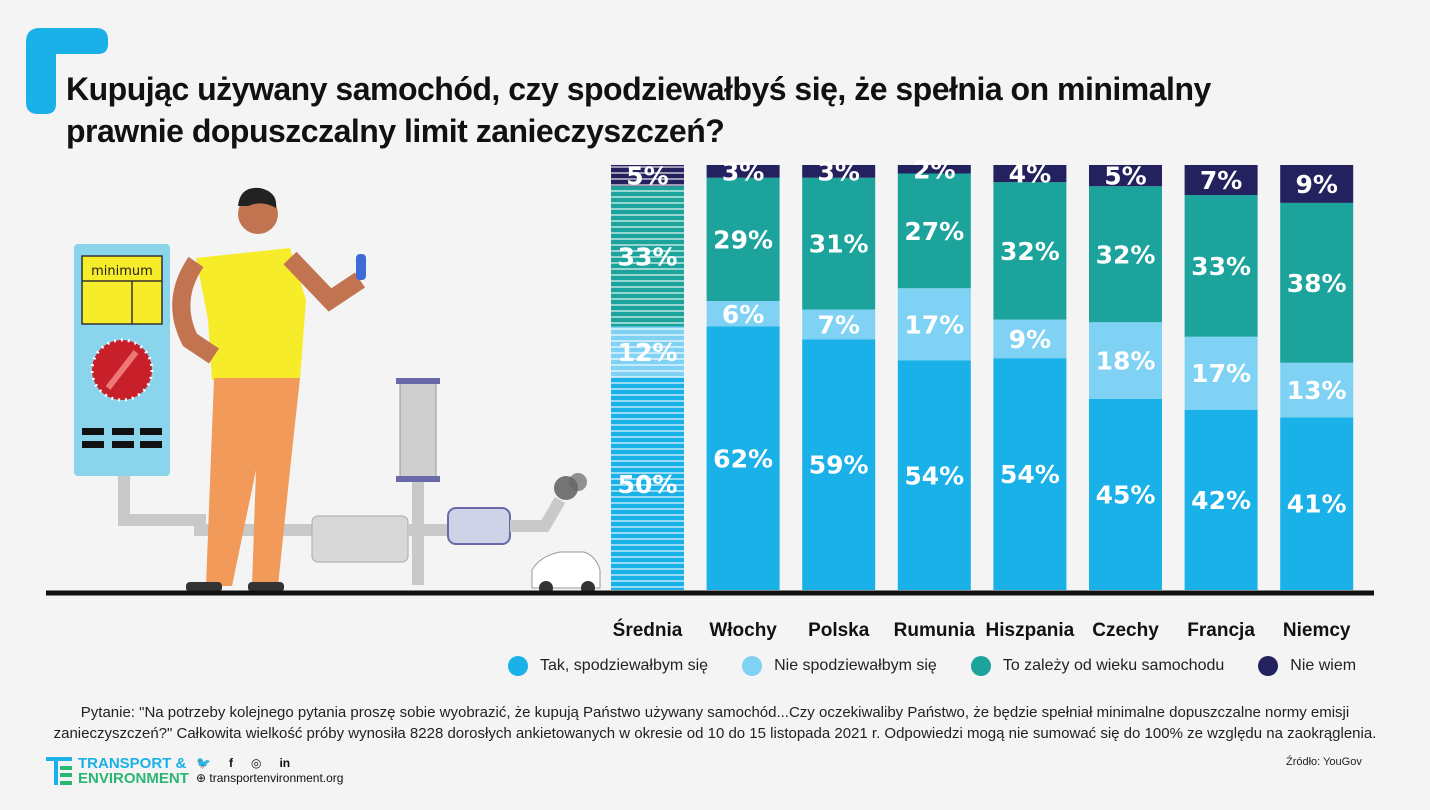 Image resolution: width=1430 pixels, height=810 pixels. What do you see at coordinates (67, 71) in the screenshot?
I see `corner-accent` at bounding box center [67, 71].